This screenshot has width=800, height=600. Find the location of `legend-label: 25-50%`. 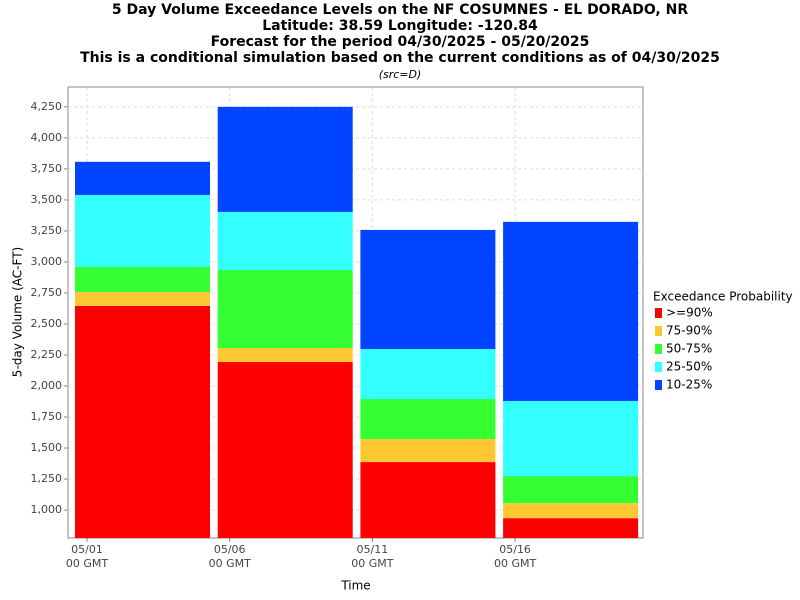

legend-label: 25-50% is located at coordinates (689, 367).